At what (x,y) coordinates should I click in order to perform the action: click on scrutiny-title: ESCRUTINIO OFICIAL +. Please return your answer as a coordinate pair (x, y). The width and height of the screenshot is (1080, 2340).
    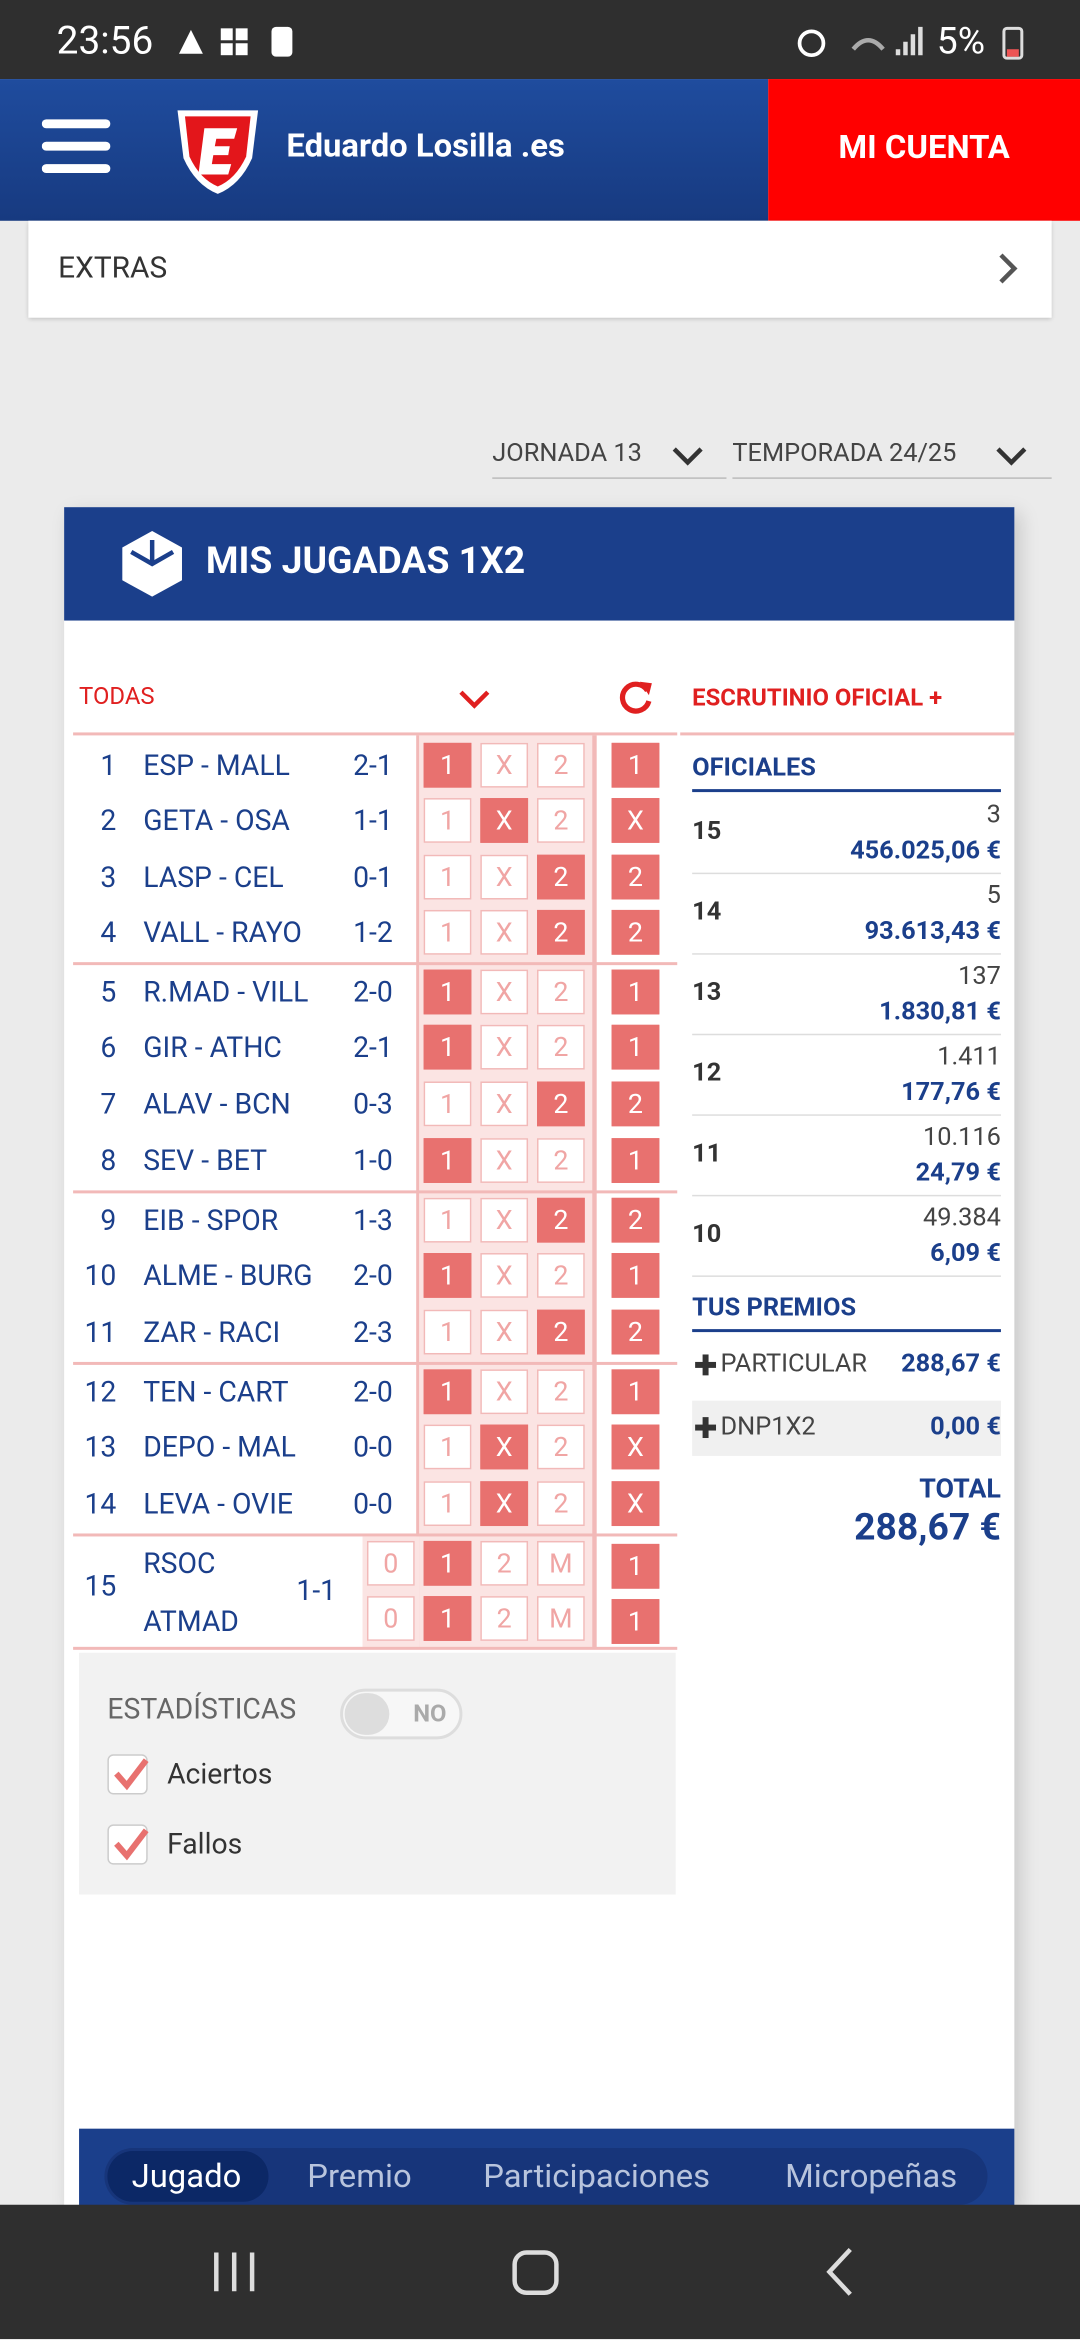
    Looking at the image, I should click on (817, 697).